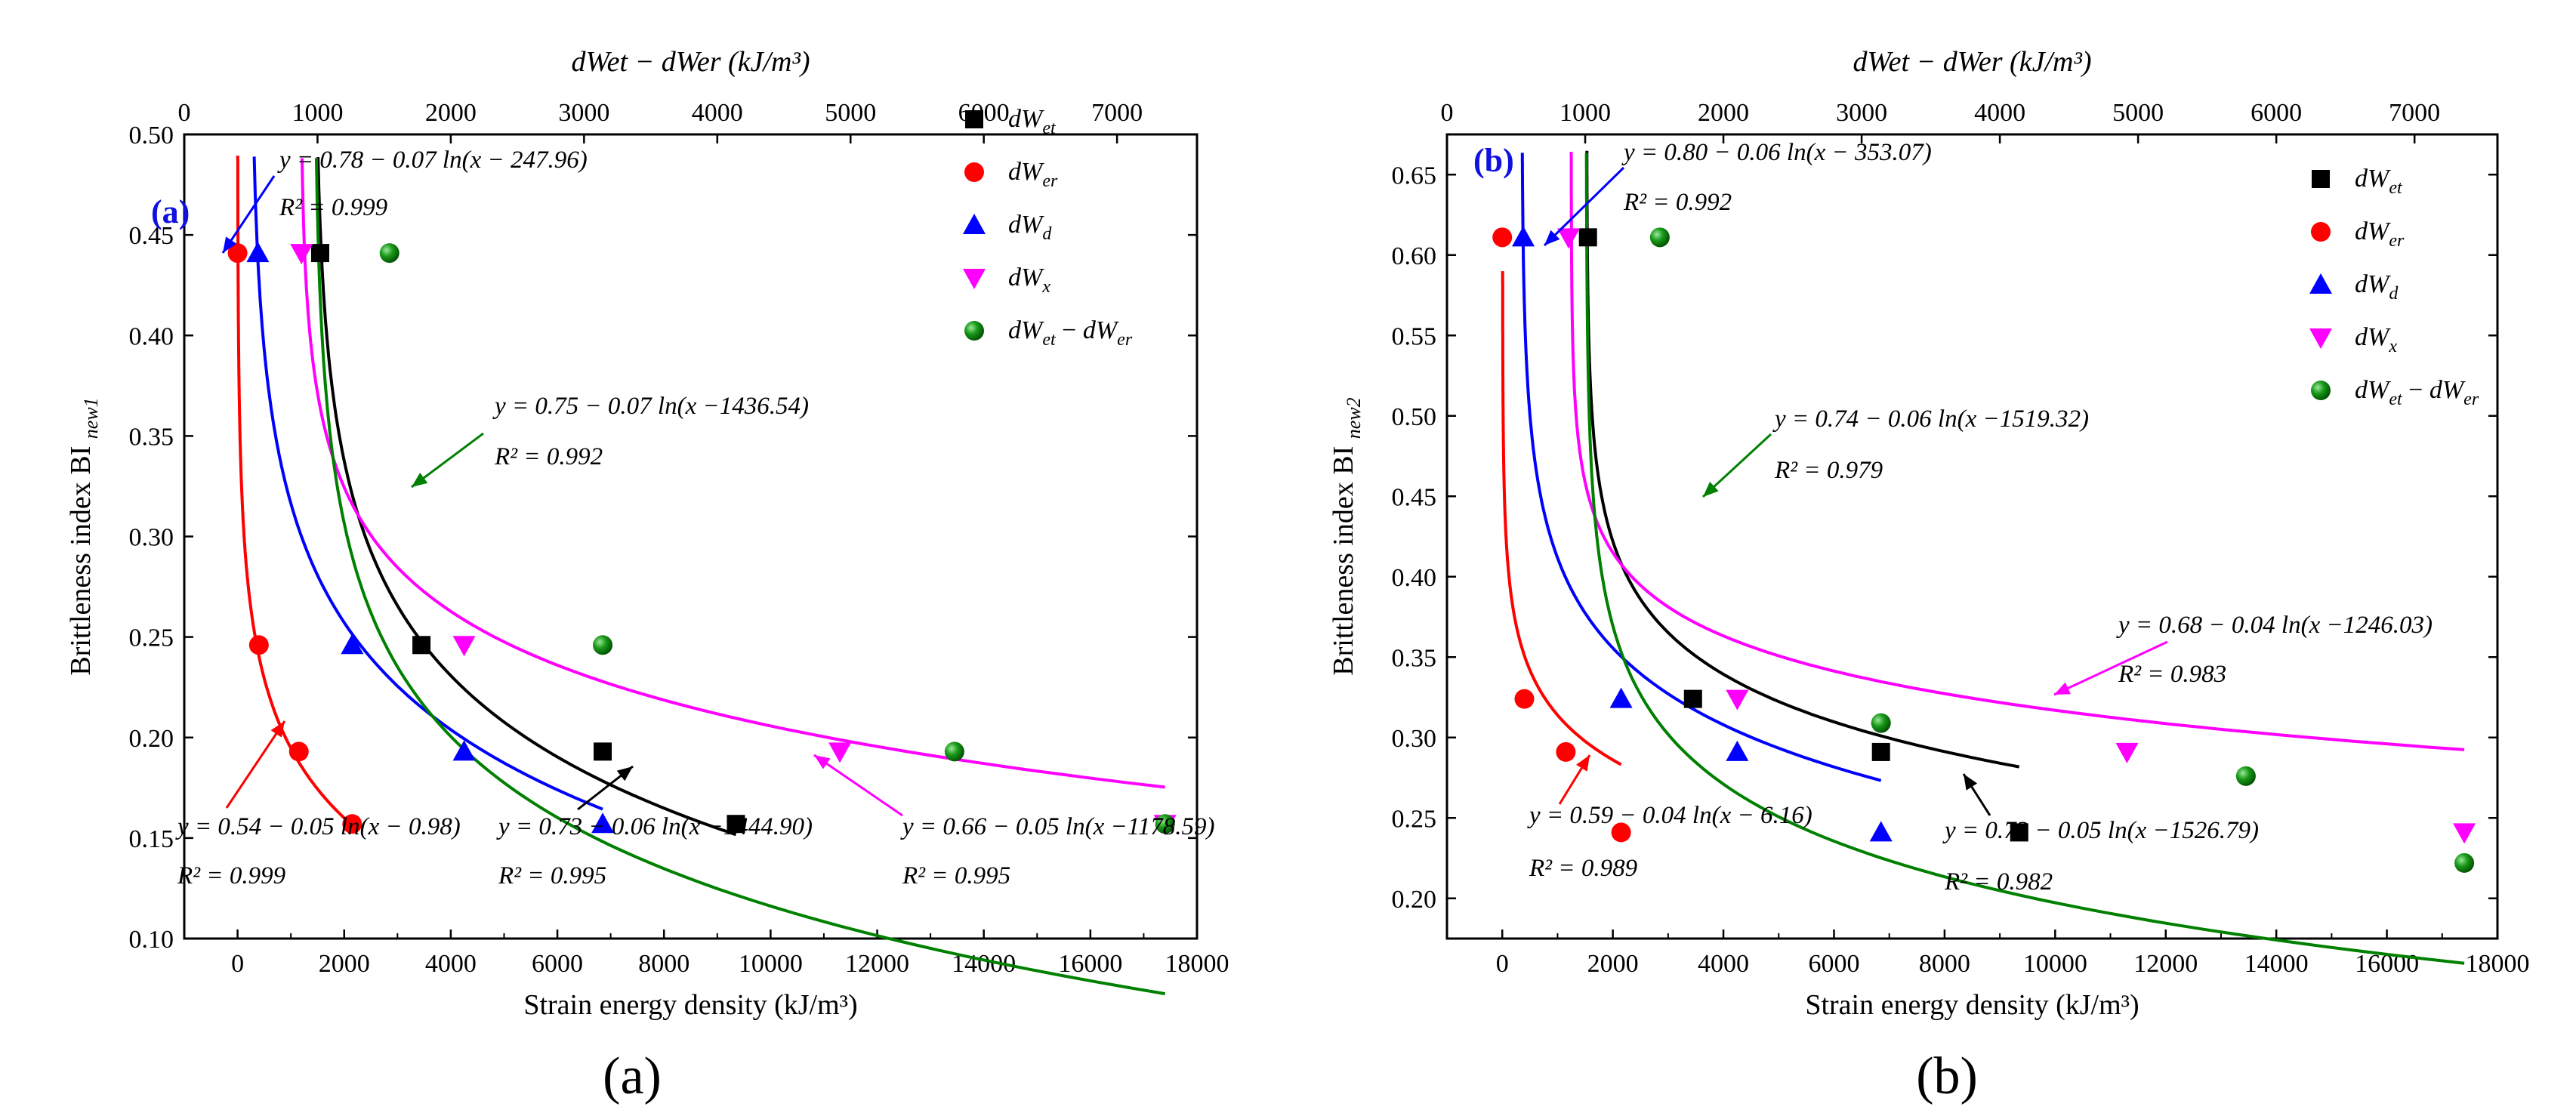  What do you see at coordinates (2276, 964) in the screenshot?
I see `x-tick-label: 14000` at bounding box center [2276, 964].